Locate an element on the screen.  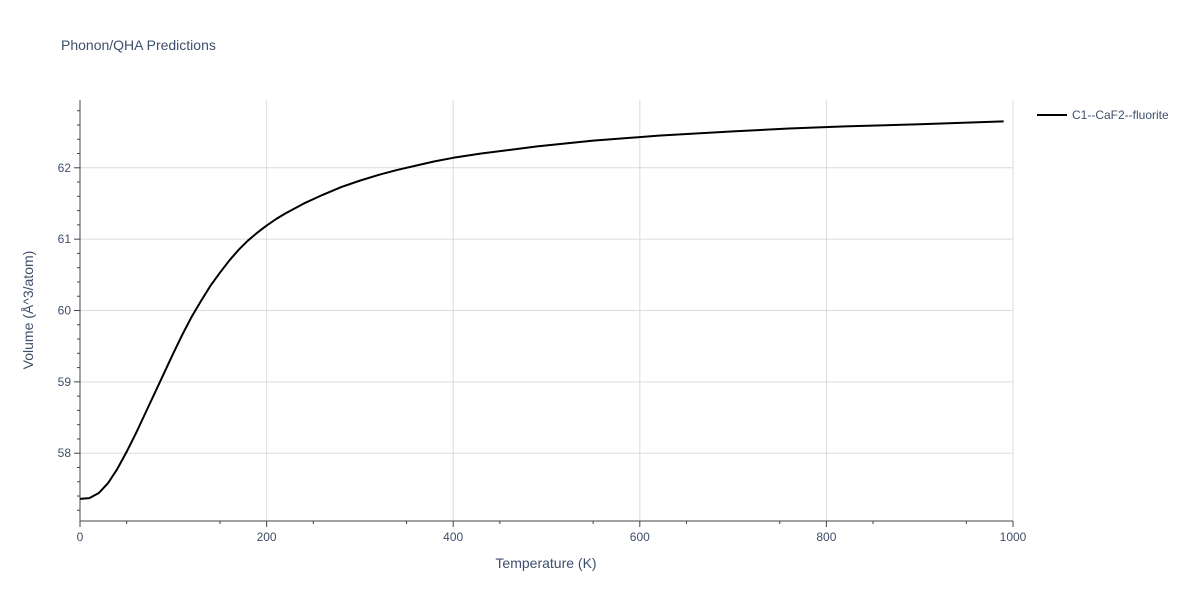
y-tick-label: 58 is located at coordinates (65, 453).